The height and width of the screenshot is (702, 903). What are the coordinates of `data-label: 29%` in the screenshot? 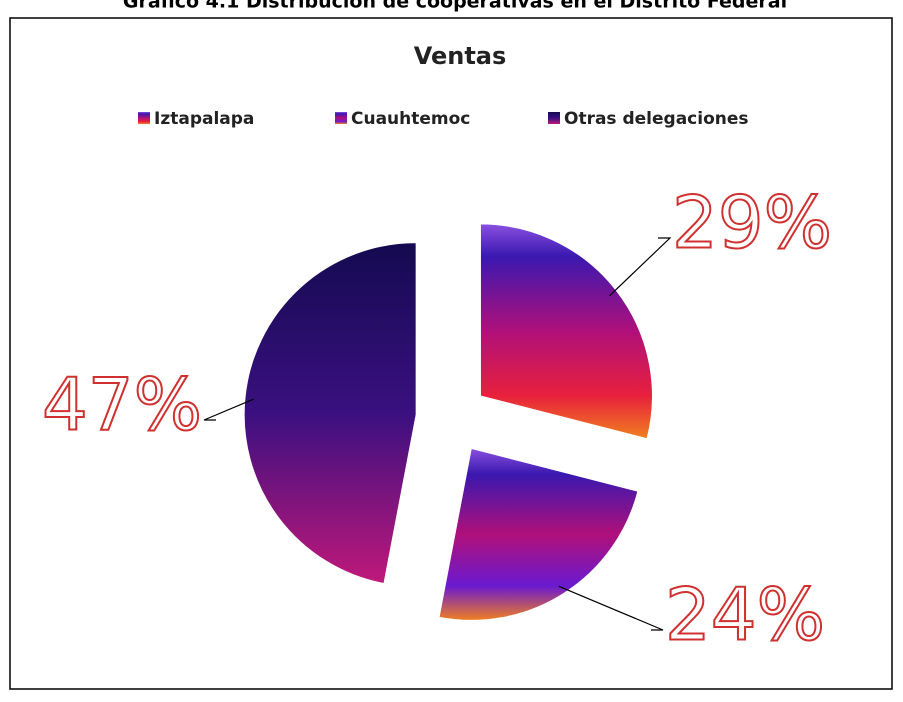 It's located at (752, 223).